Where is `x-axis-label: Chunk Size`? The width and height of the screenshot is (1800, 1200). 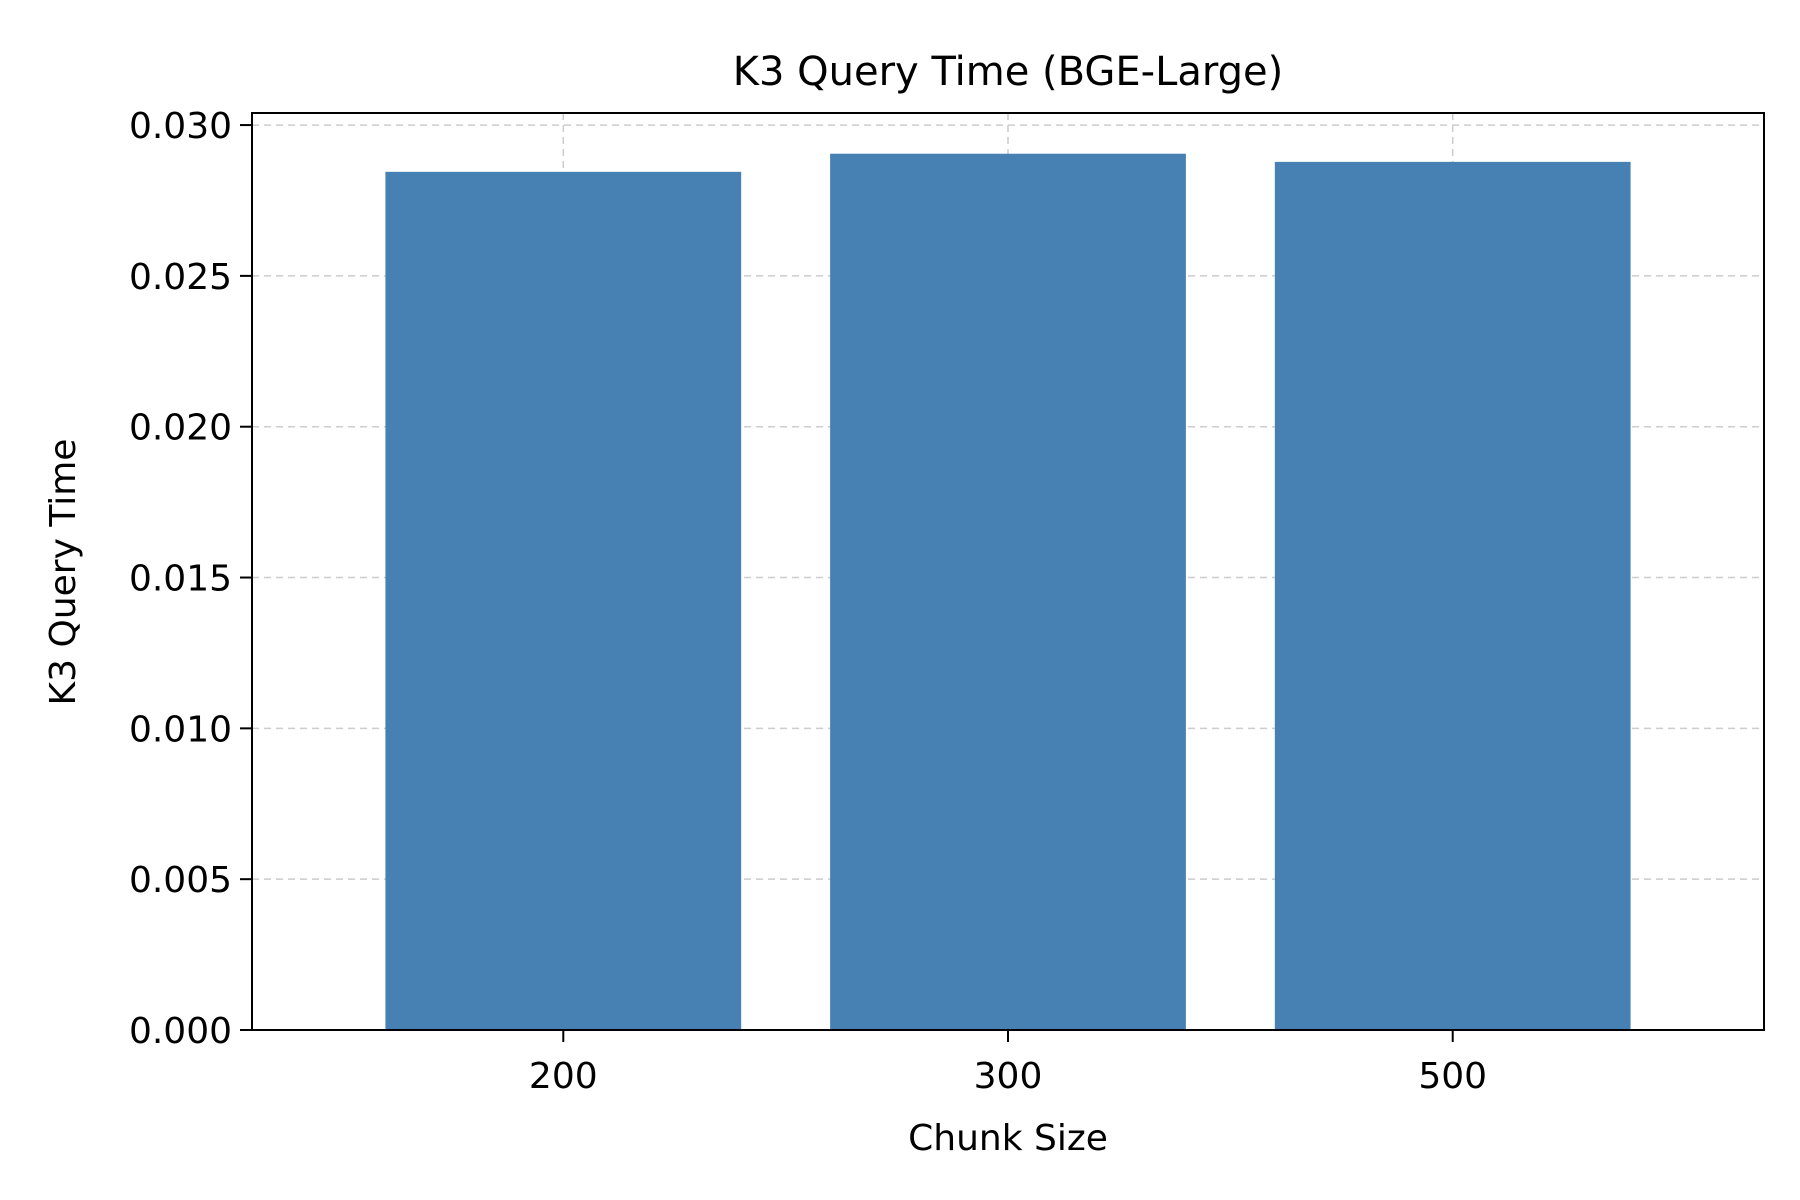
x-axis-label: Chunk Size is located at coordinates (1008, 1138).